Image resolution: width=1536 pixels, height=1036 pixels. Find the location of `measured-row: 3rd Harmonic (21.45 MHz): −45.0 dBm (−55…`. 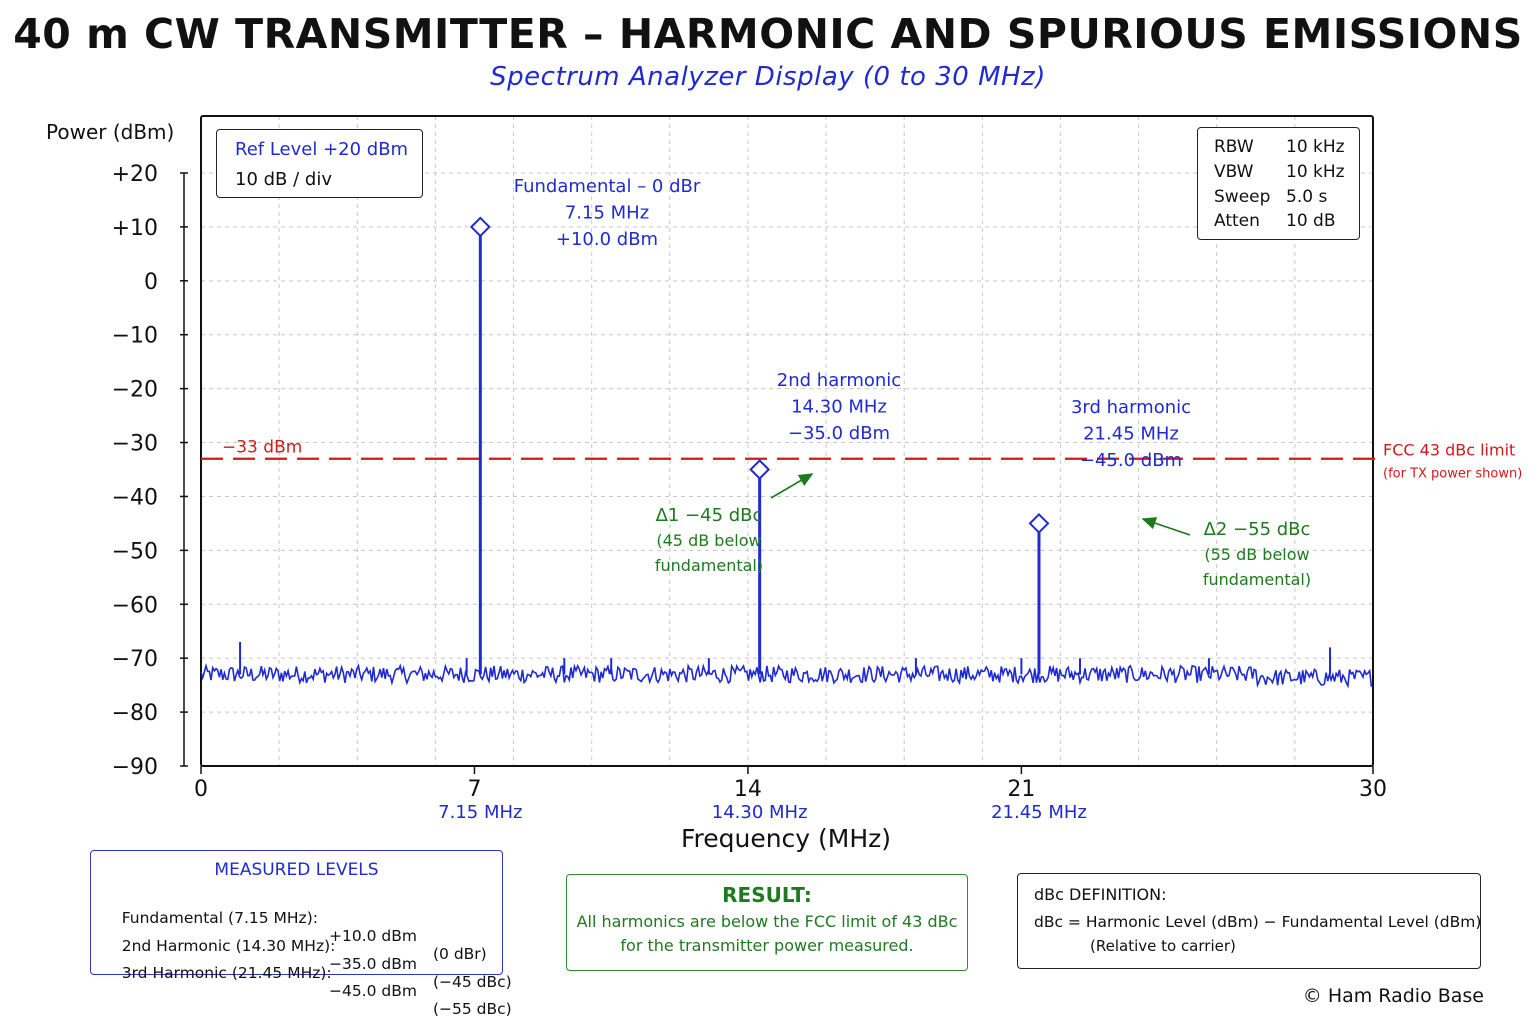

measured-row: 3rd Harmonic (21.45 MHz): −45.0 dBm (−55… is located at coordinates (307, 991).